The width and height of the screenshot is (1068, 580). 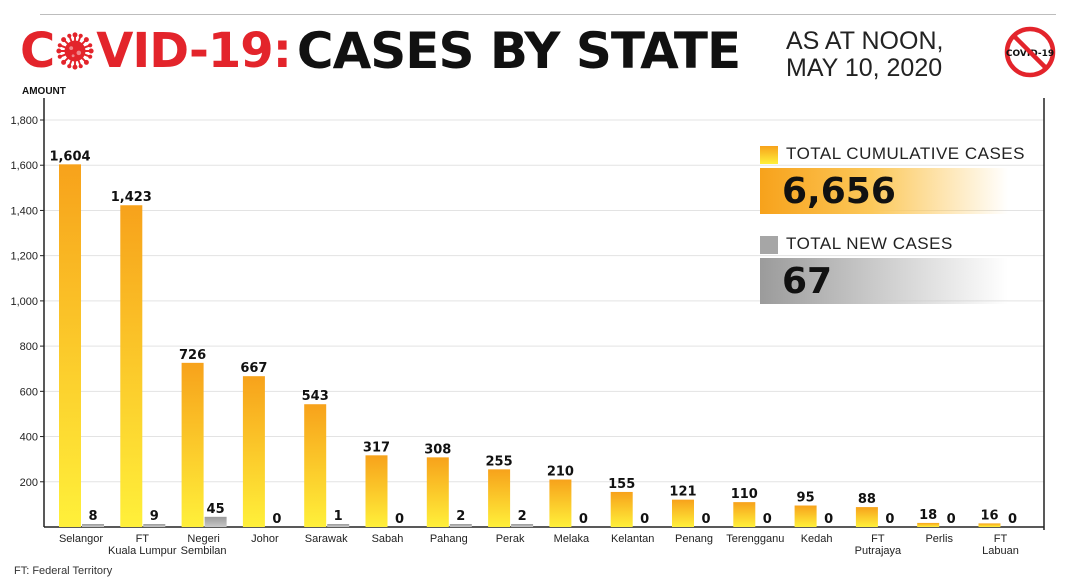 I want to click on y-tick-label: 1,200, so click(x=24, y=257).